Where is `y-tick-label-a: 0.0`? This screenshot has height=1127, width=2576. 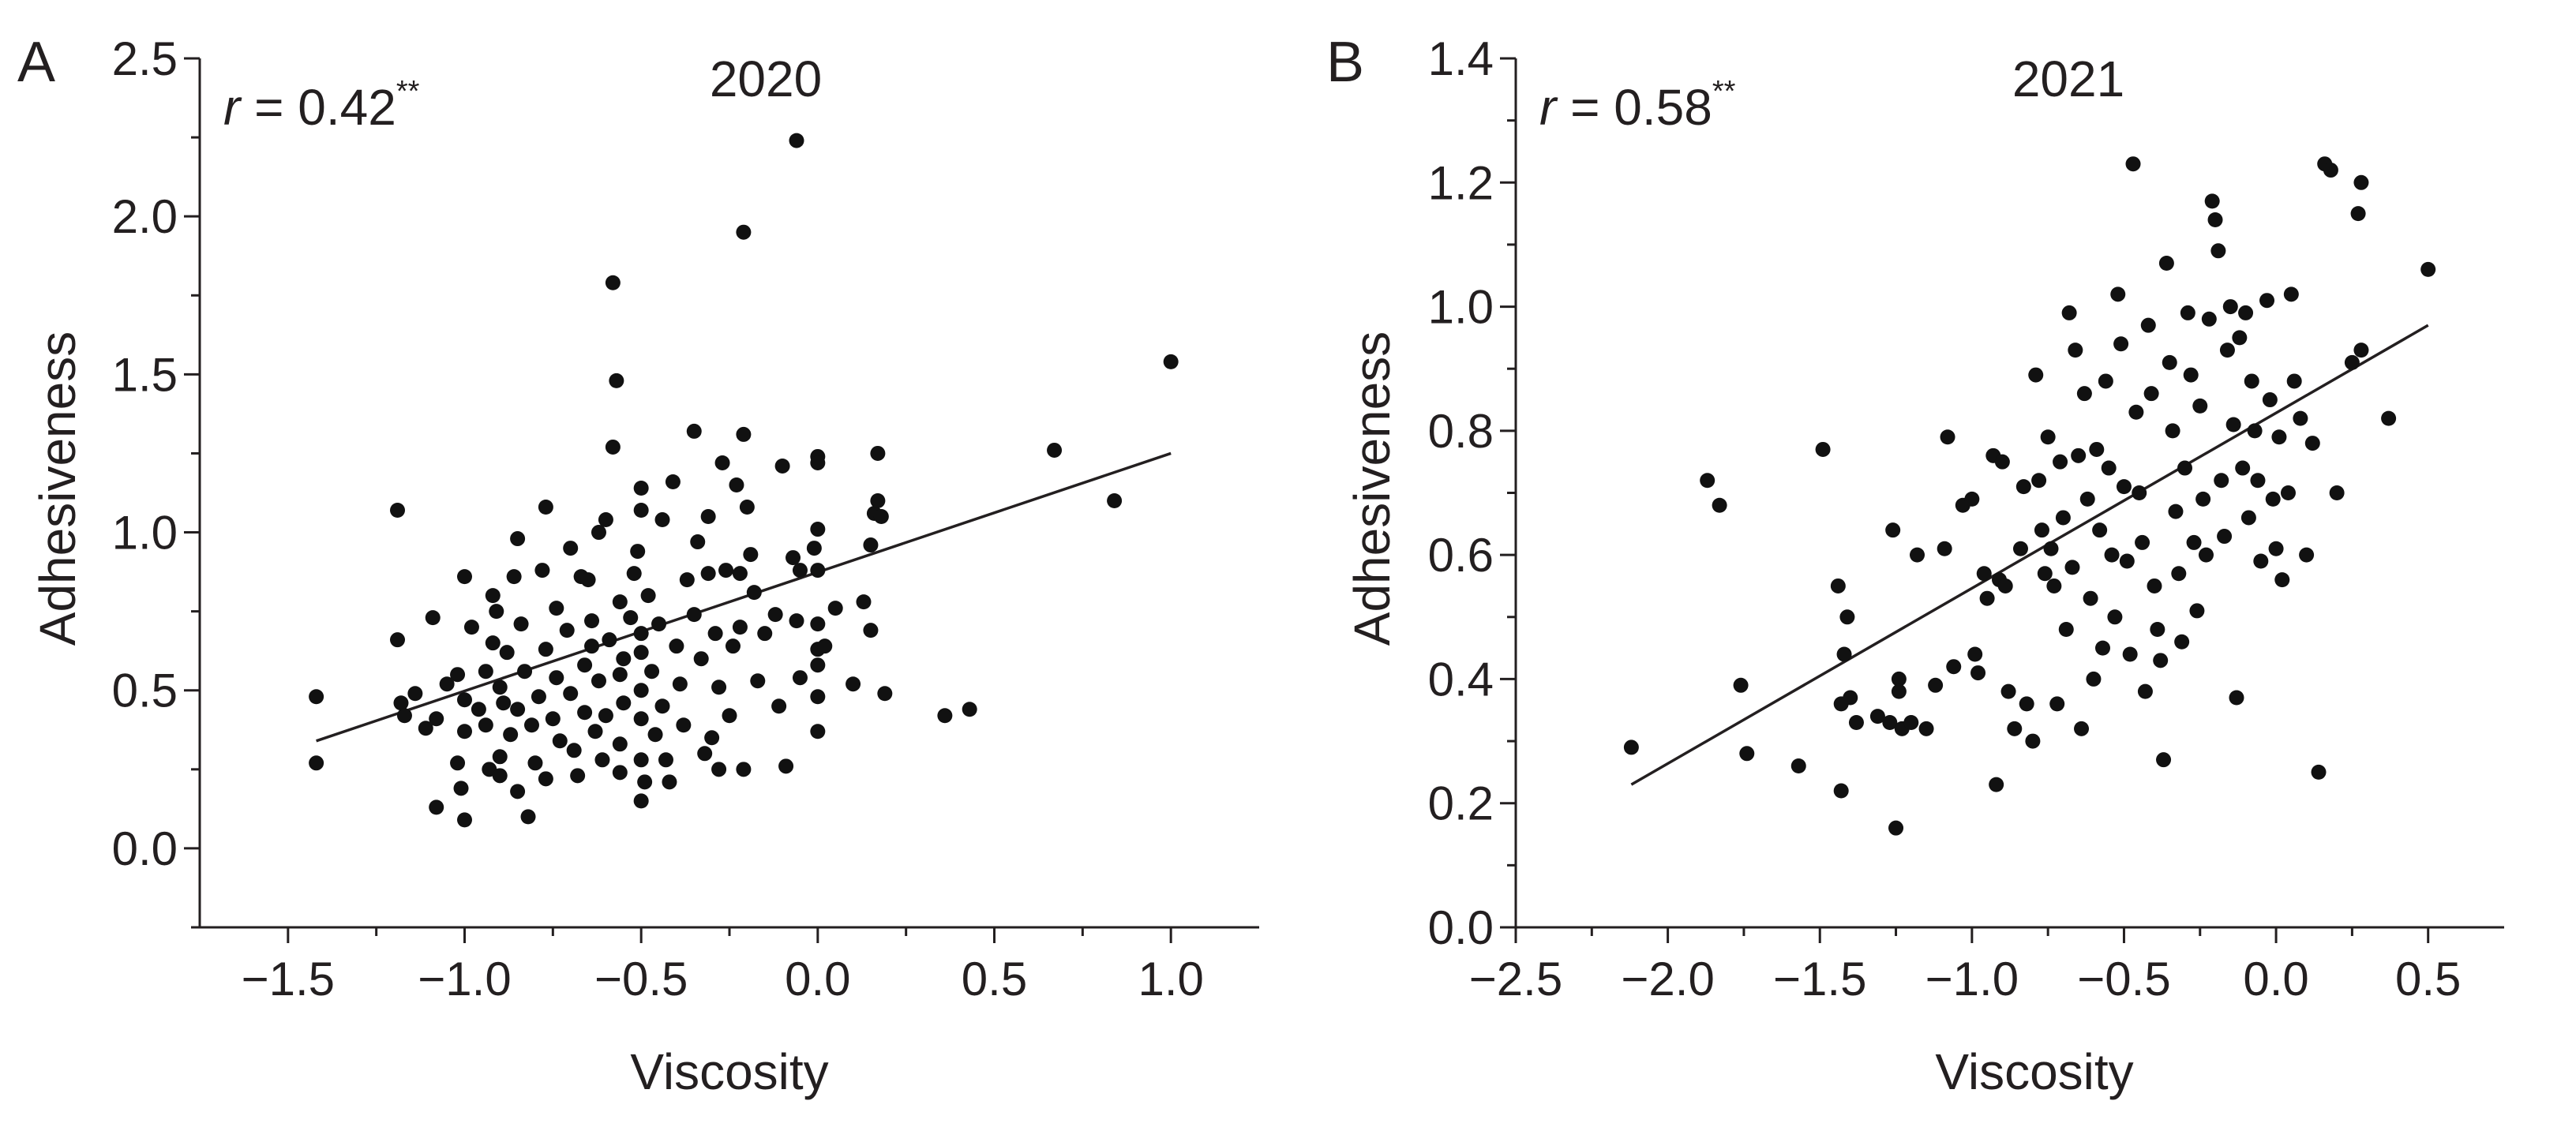
y-tick-label-a: 0.0 is located at coordinates (145, 848).